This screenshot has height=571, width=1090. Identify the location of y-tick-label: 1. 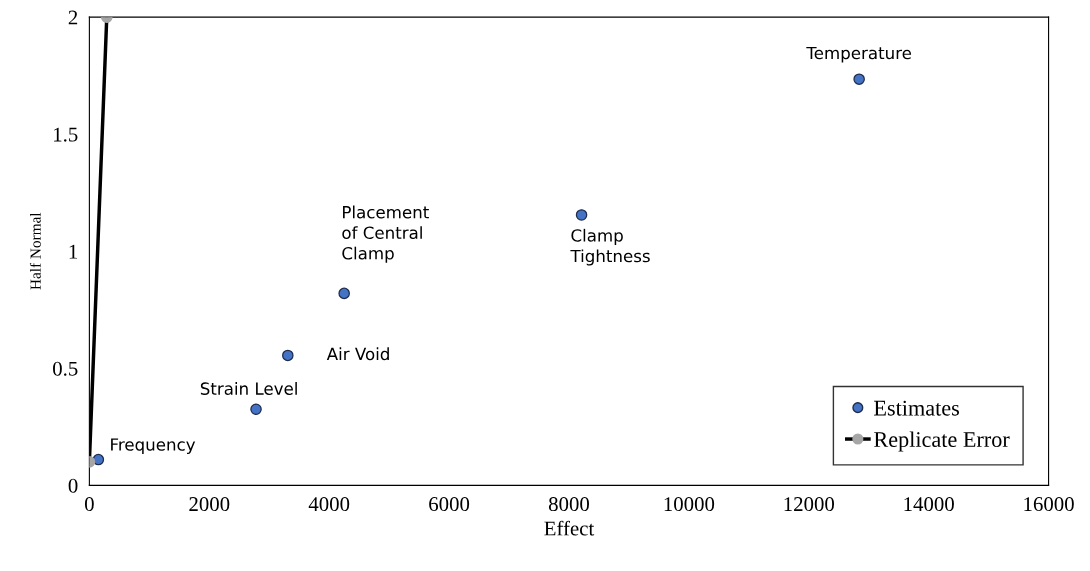
(73, 251).